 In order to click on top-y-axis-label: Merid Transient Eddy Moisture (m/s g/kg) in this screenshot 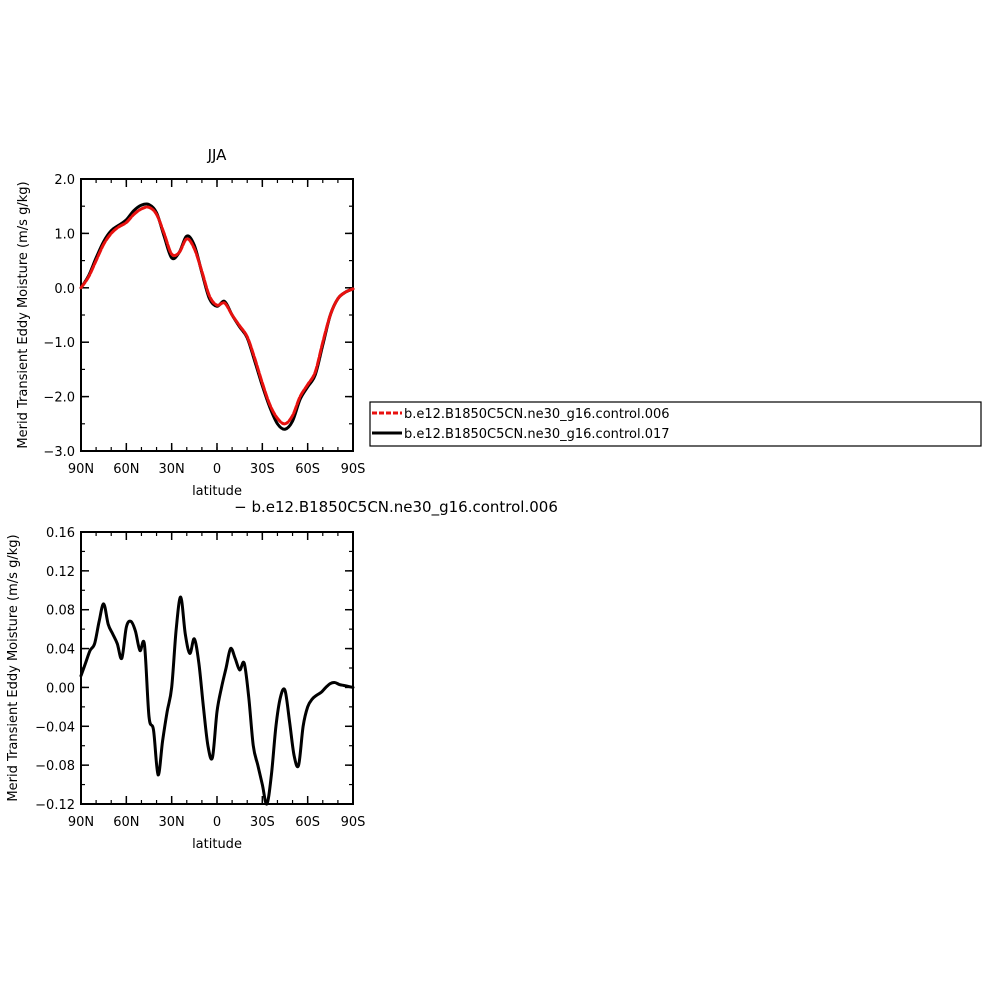, I will do `click(23, 314)`.